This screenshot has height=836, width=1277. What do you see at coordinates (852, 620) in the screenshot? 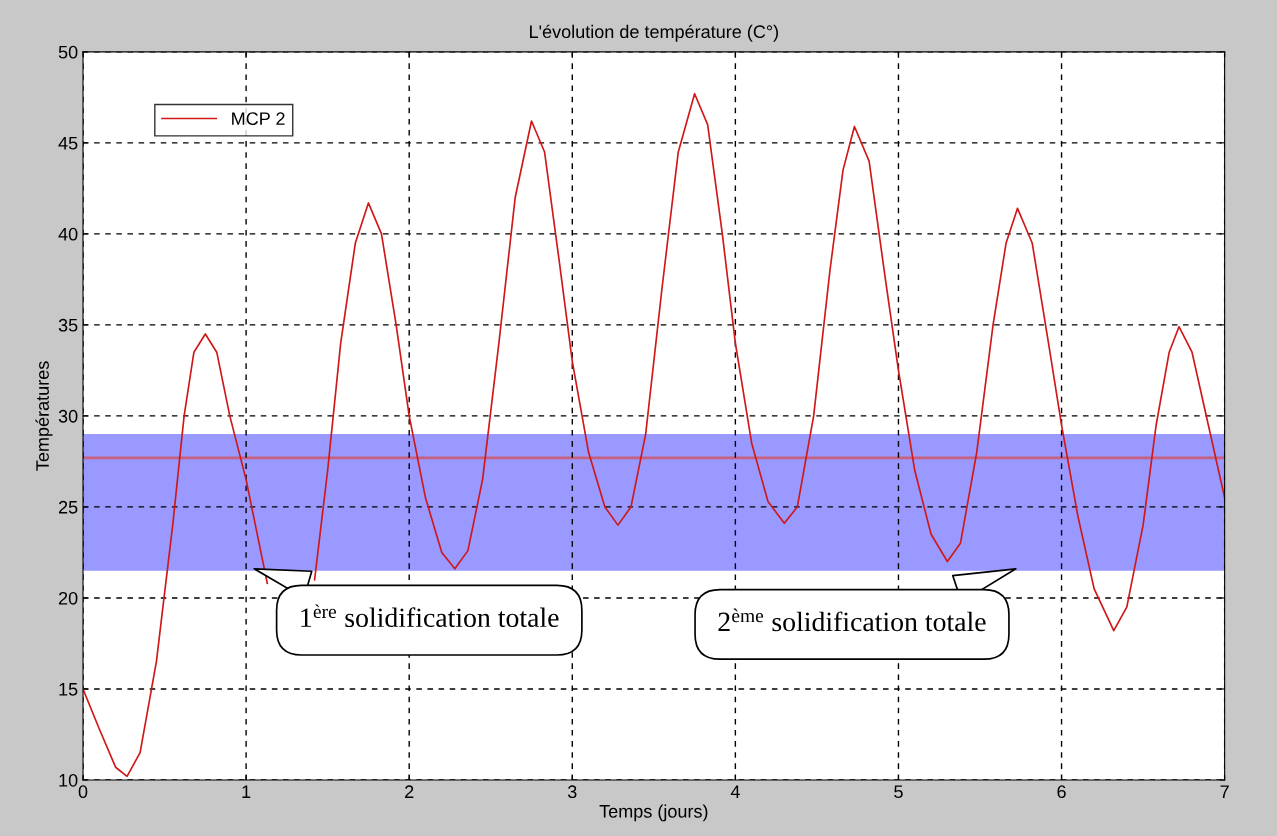
I see `annotation: 2$^{ème}$ solidification totale` at bounding box center [852, 620].